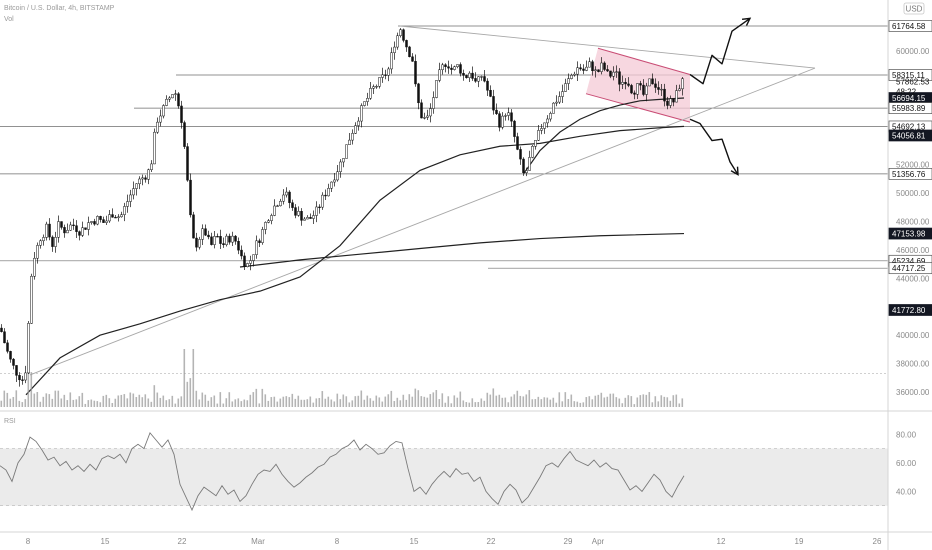  Describe the element at coordinates (342, 378) in the screenshot. I see `volume-bars` at that location.